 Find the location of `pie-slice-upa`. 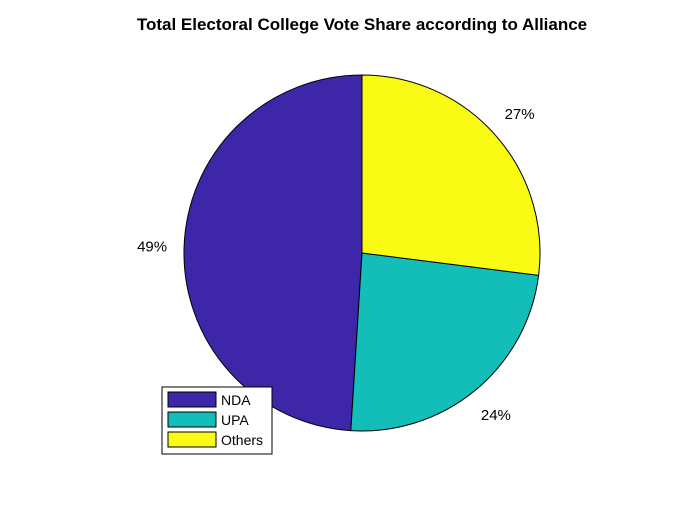

pie-slice-upa is located at coordinates (445, 342).